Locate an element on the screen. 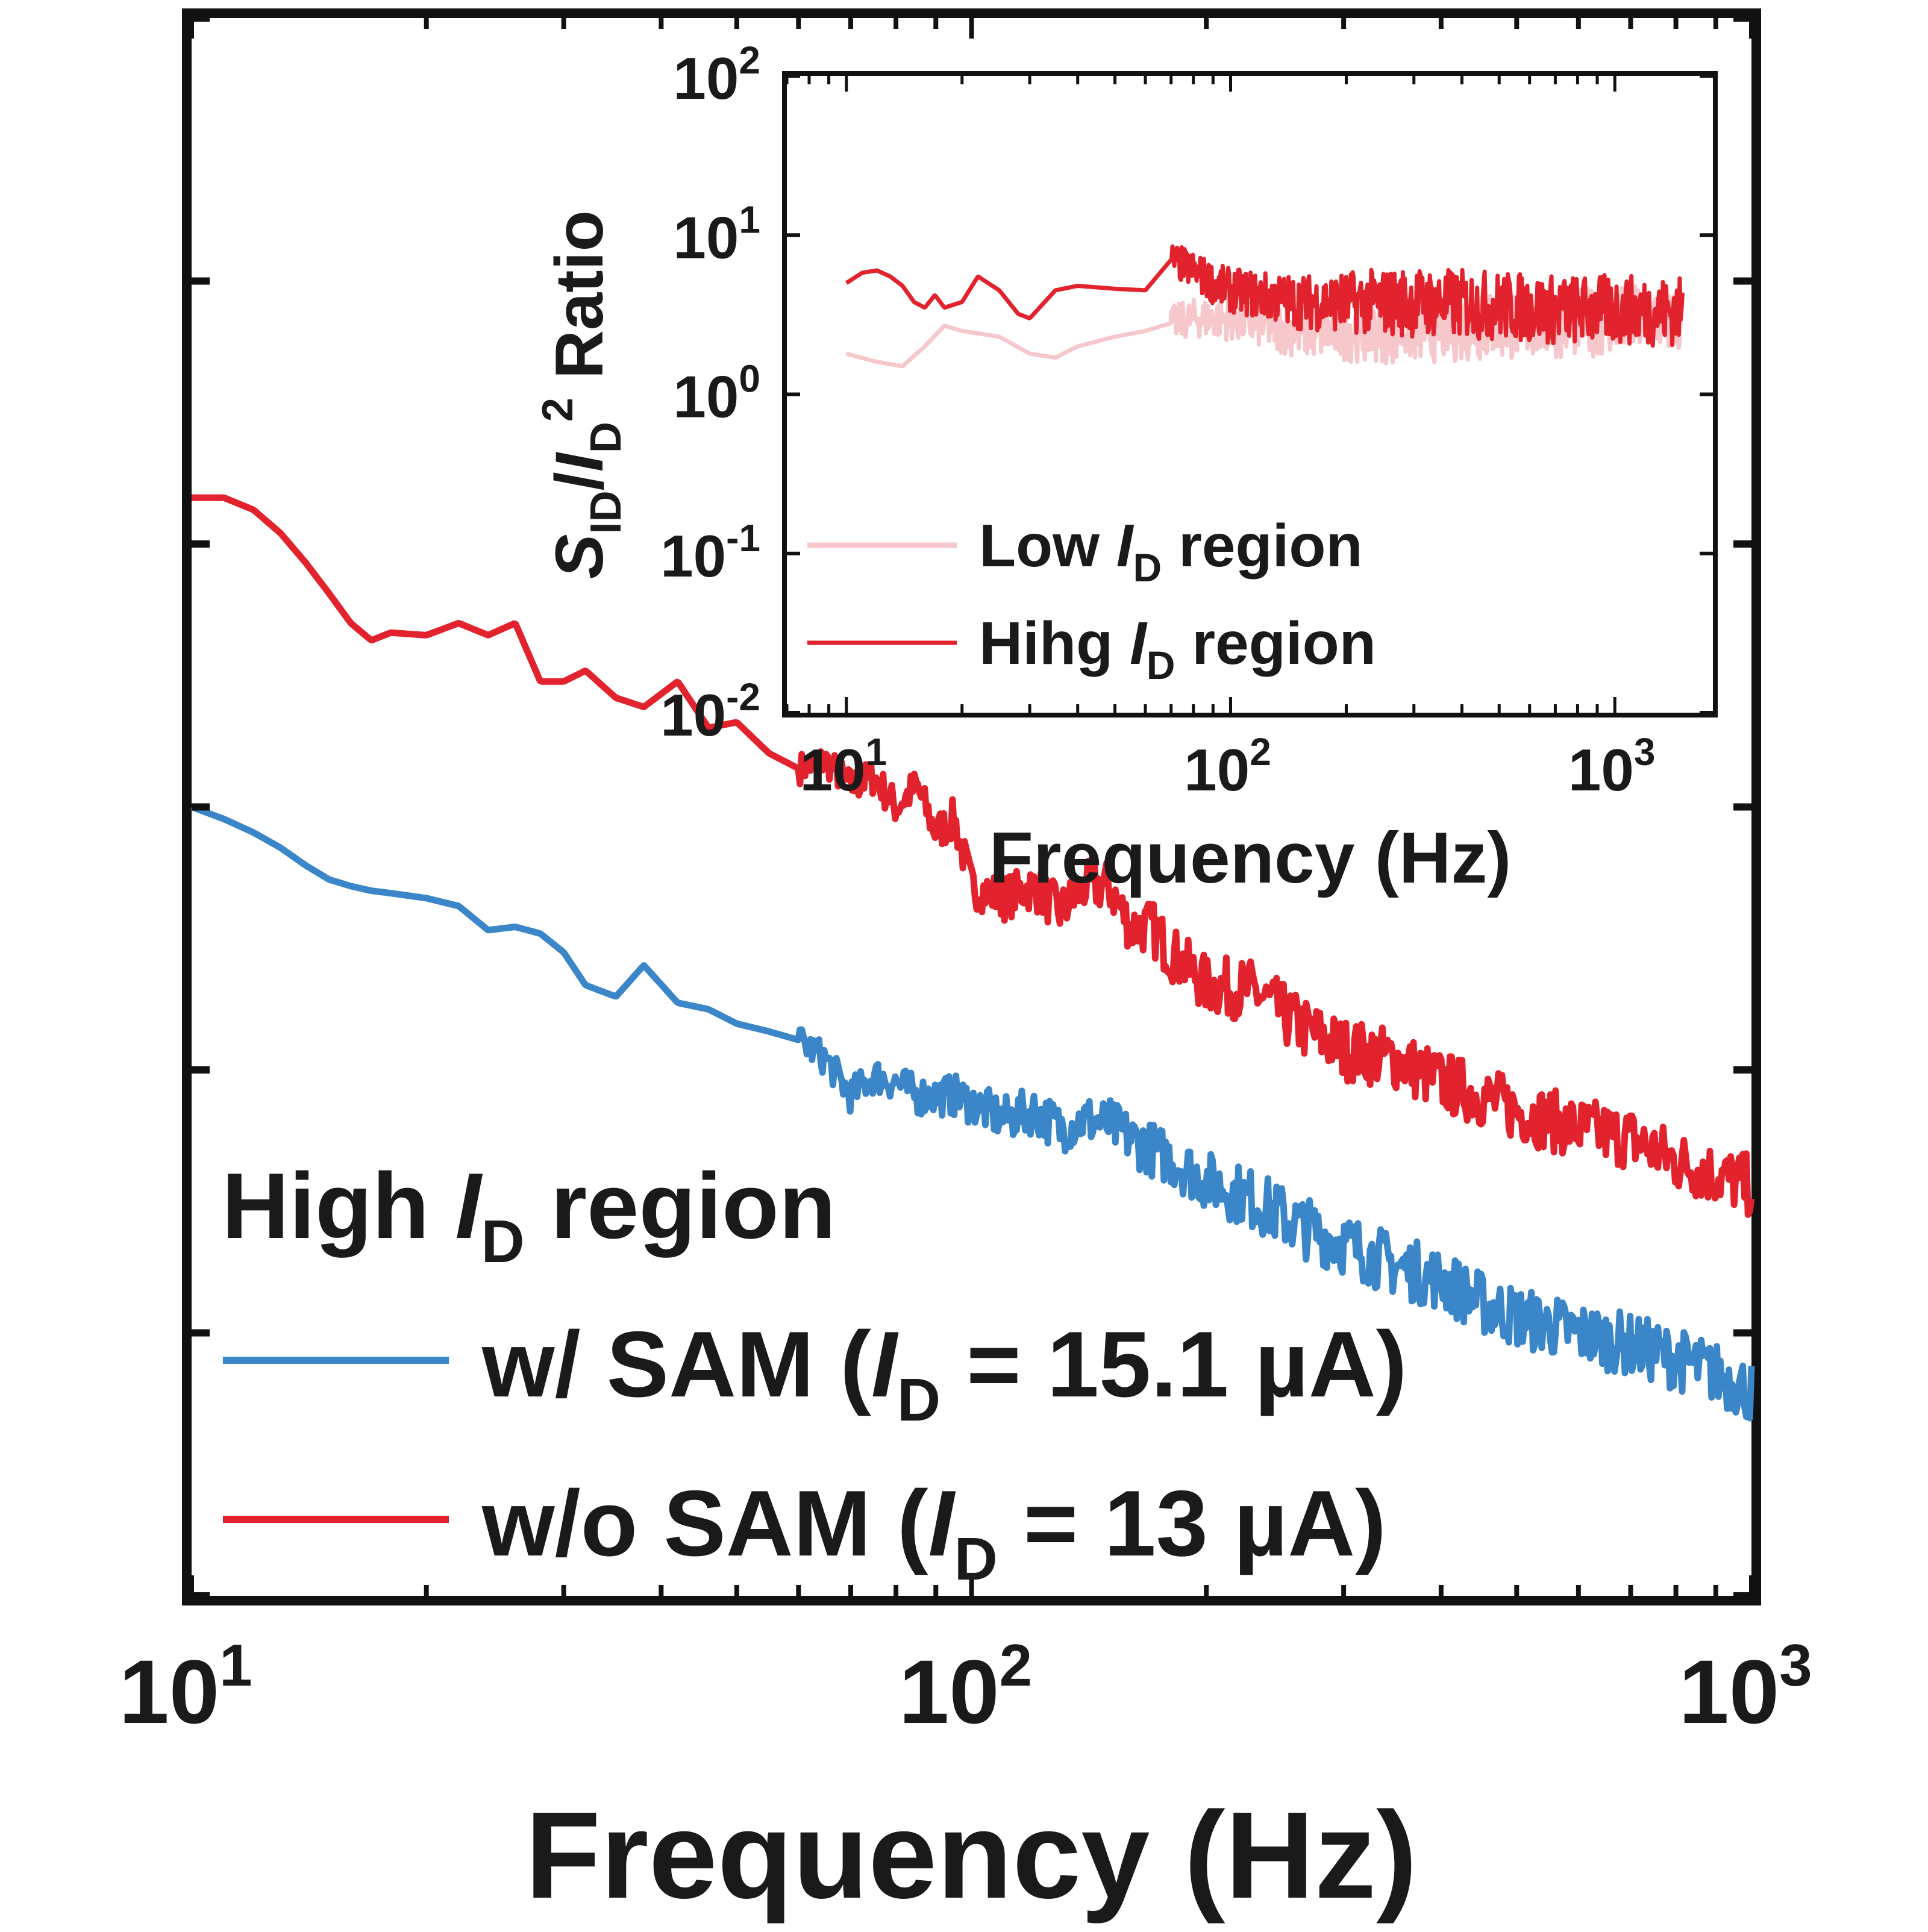 This screenshot has height=1932, width=1928. main-legend-entry-without-sam: w/o SAM (ID = 13 µA) is located at coordinates (934, 1532).